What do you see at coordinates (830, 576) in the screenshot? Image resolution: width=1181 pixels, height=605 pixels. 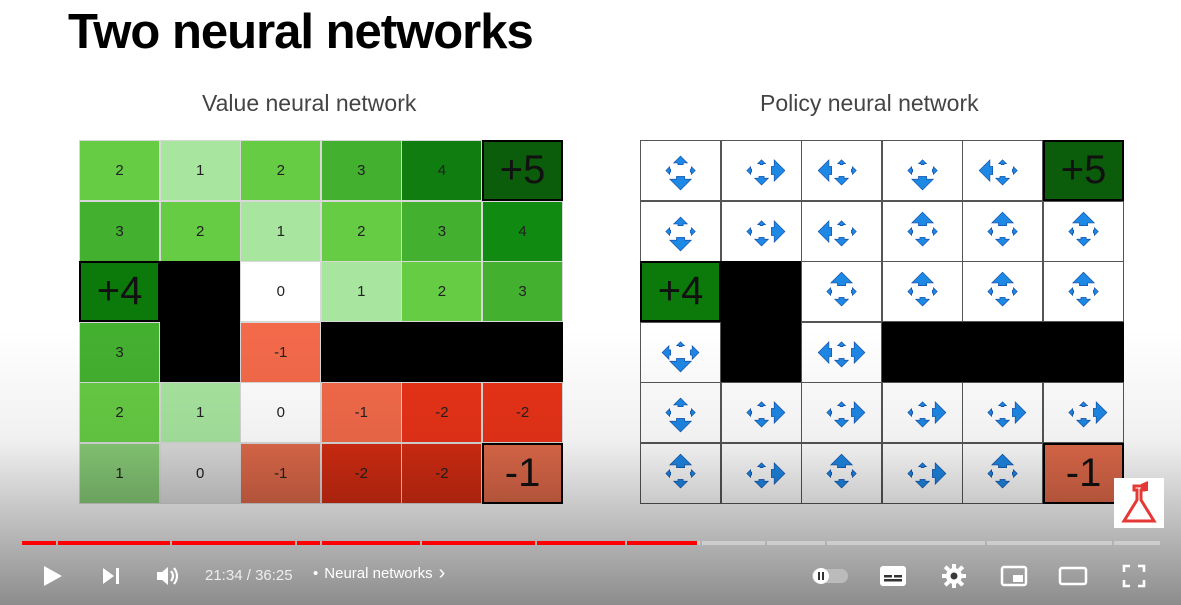 I see `autoplay-toggle` at bounding box center [830, 576].